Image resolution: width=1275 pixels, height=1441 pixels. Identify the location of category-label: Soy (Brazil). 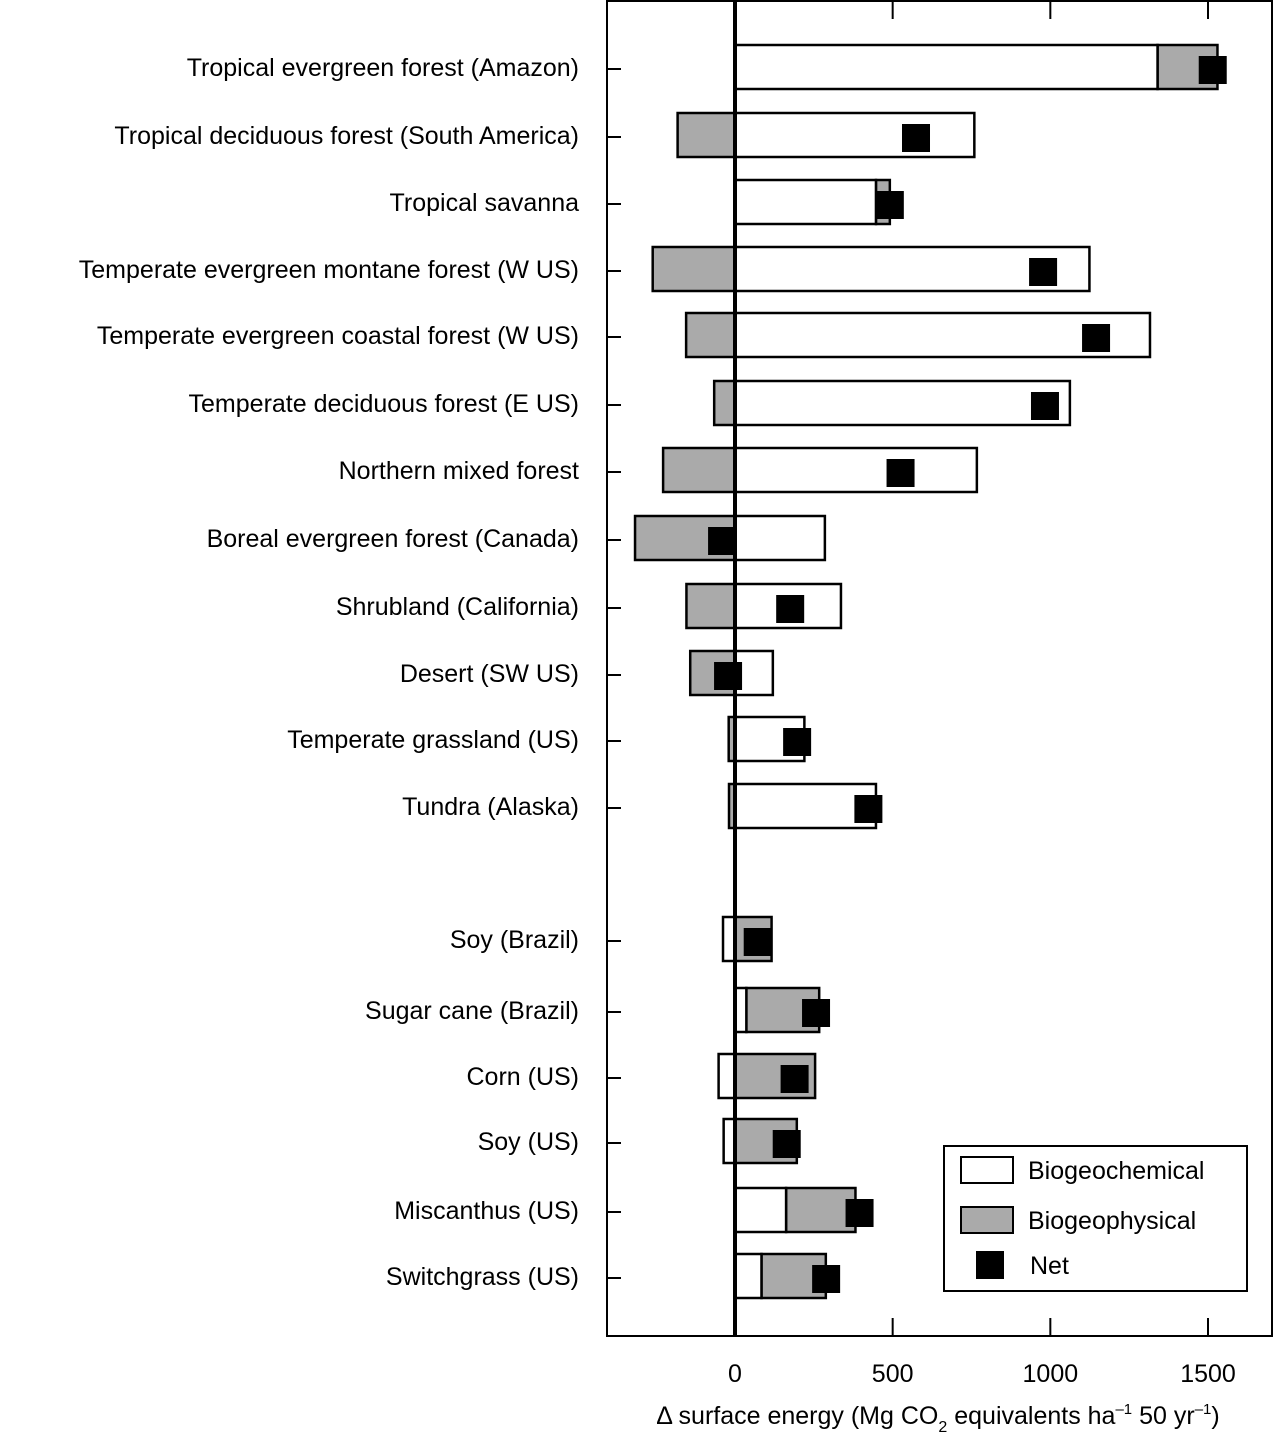
(514, 940).